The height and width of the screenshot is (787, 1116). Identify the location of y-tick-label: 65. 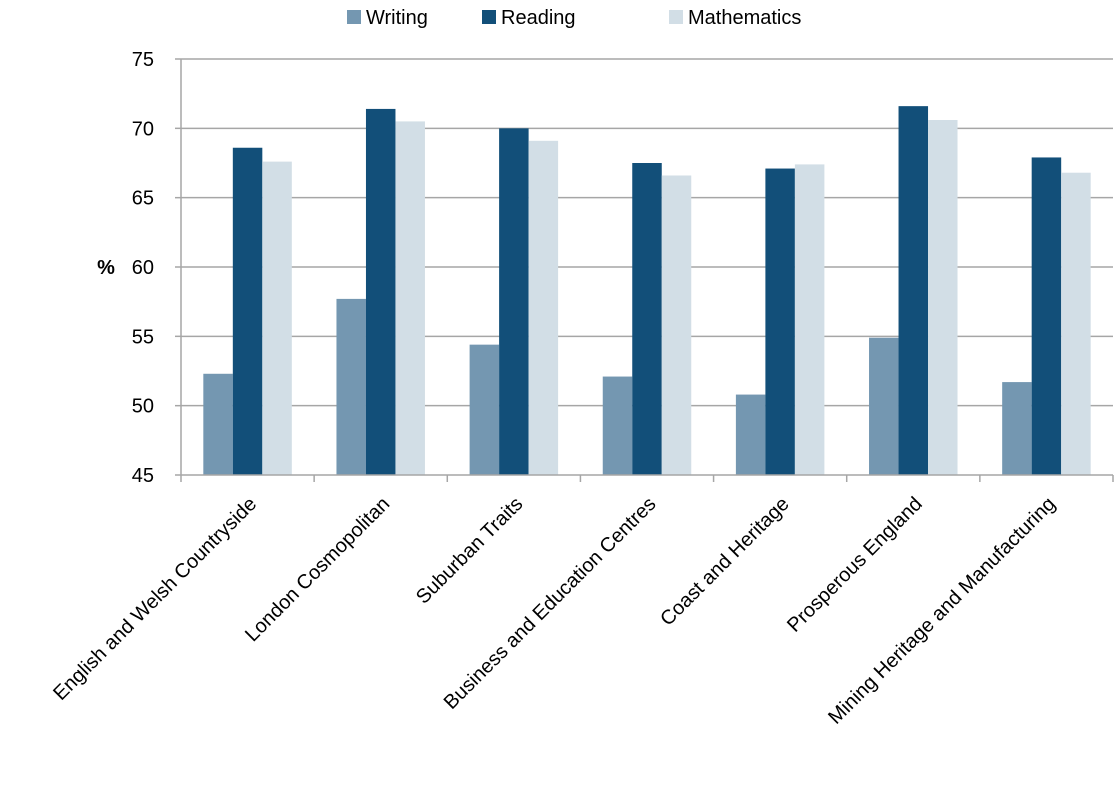
(143, 199).